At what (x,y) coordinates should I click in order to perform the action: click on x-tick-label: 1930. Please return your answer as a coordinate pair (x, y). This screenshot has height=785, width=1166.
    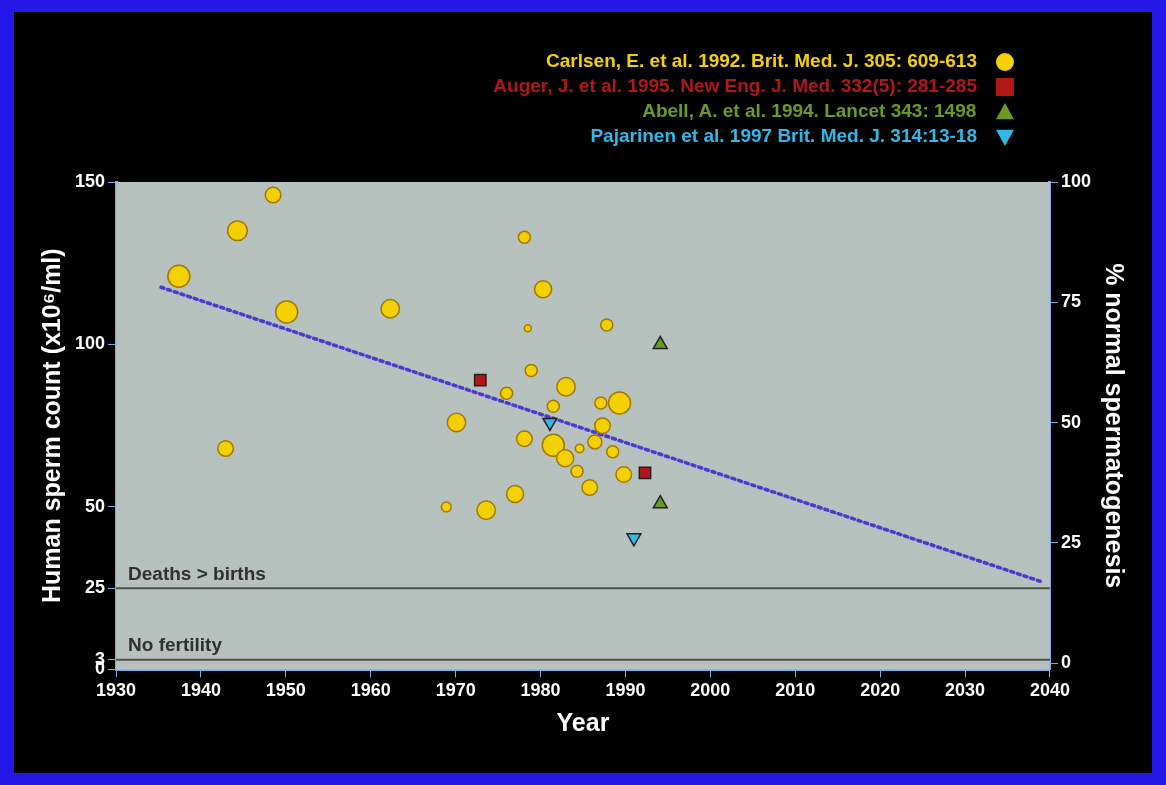
    Looking at the image, I should click on (116, 690).